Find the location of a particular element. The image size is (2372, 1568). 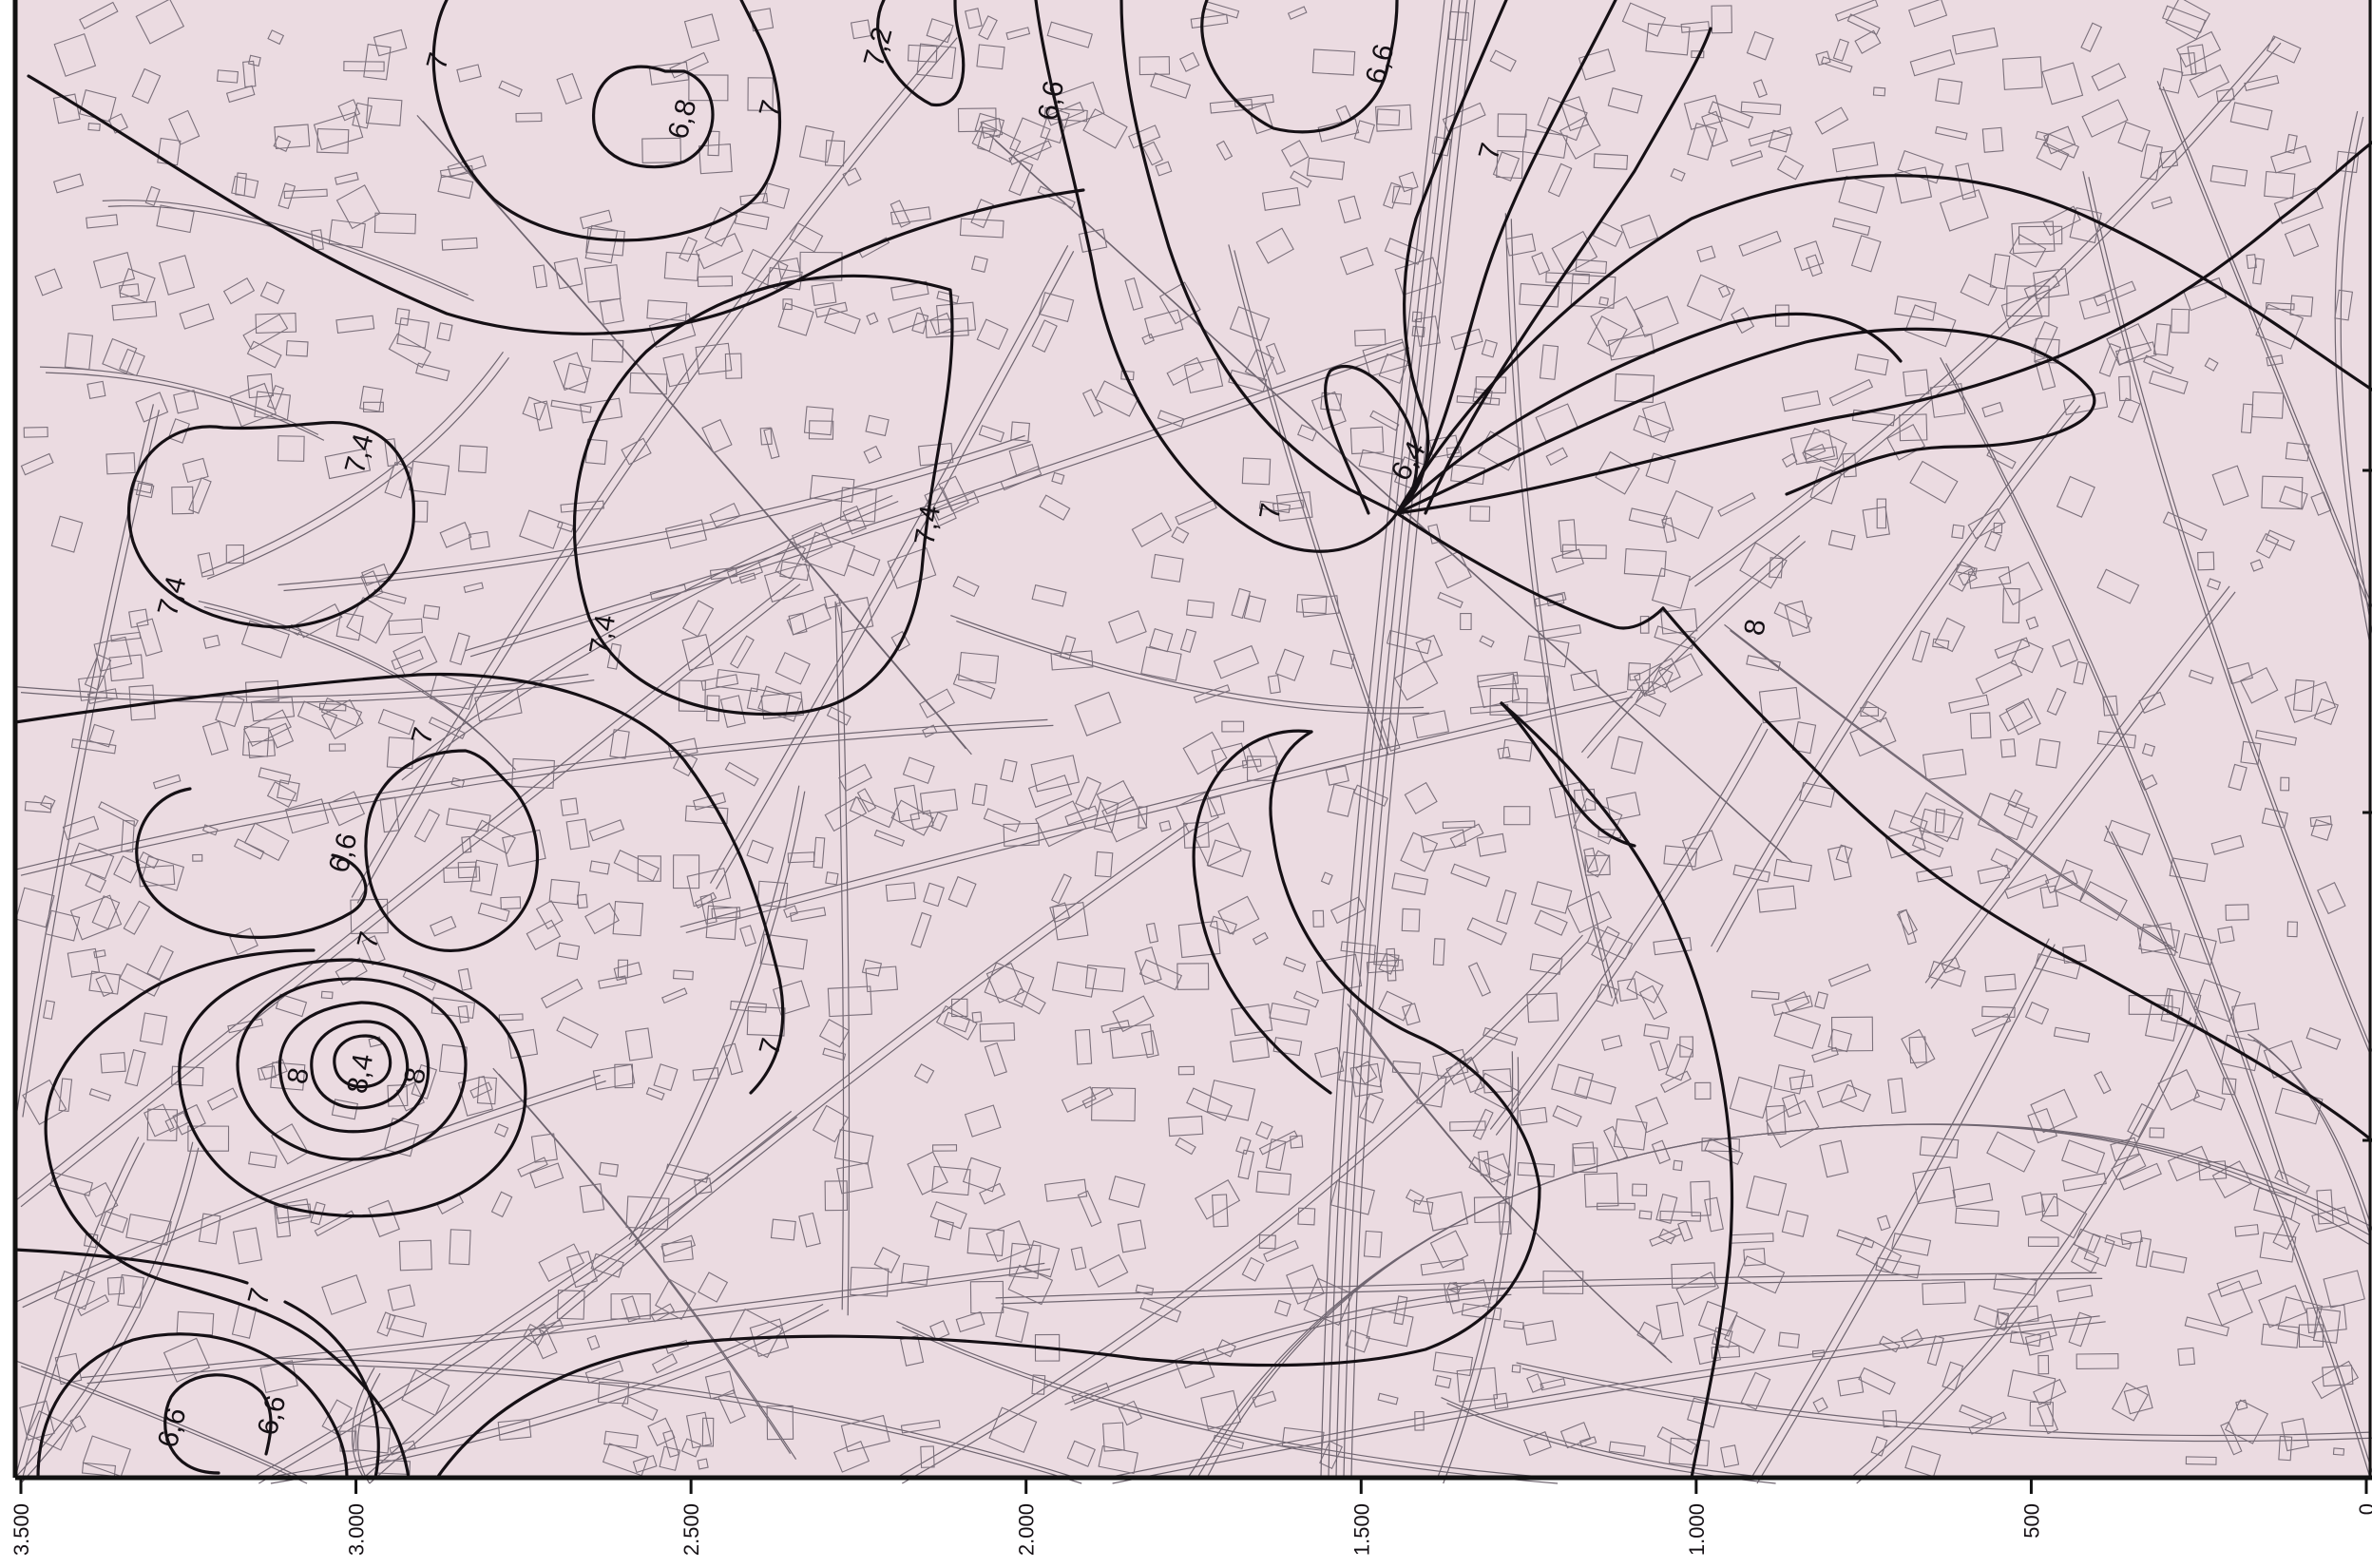

x-axis-tick-label: 2.500 is located at coordinates (691, 1530).